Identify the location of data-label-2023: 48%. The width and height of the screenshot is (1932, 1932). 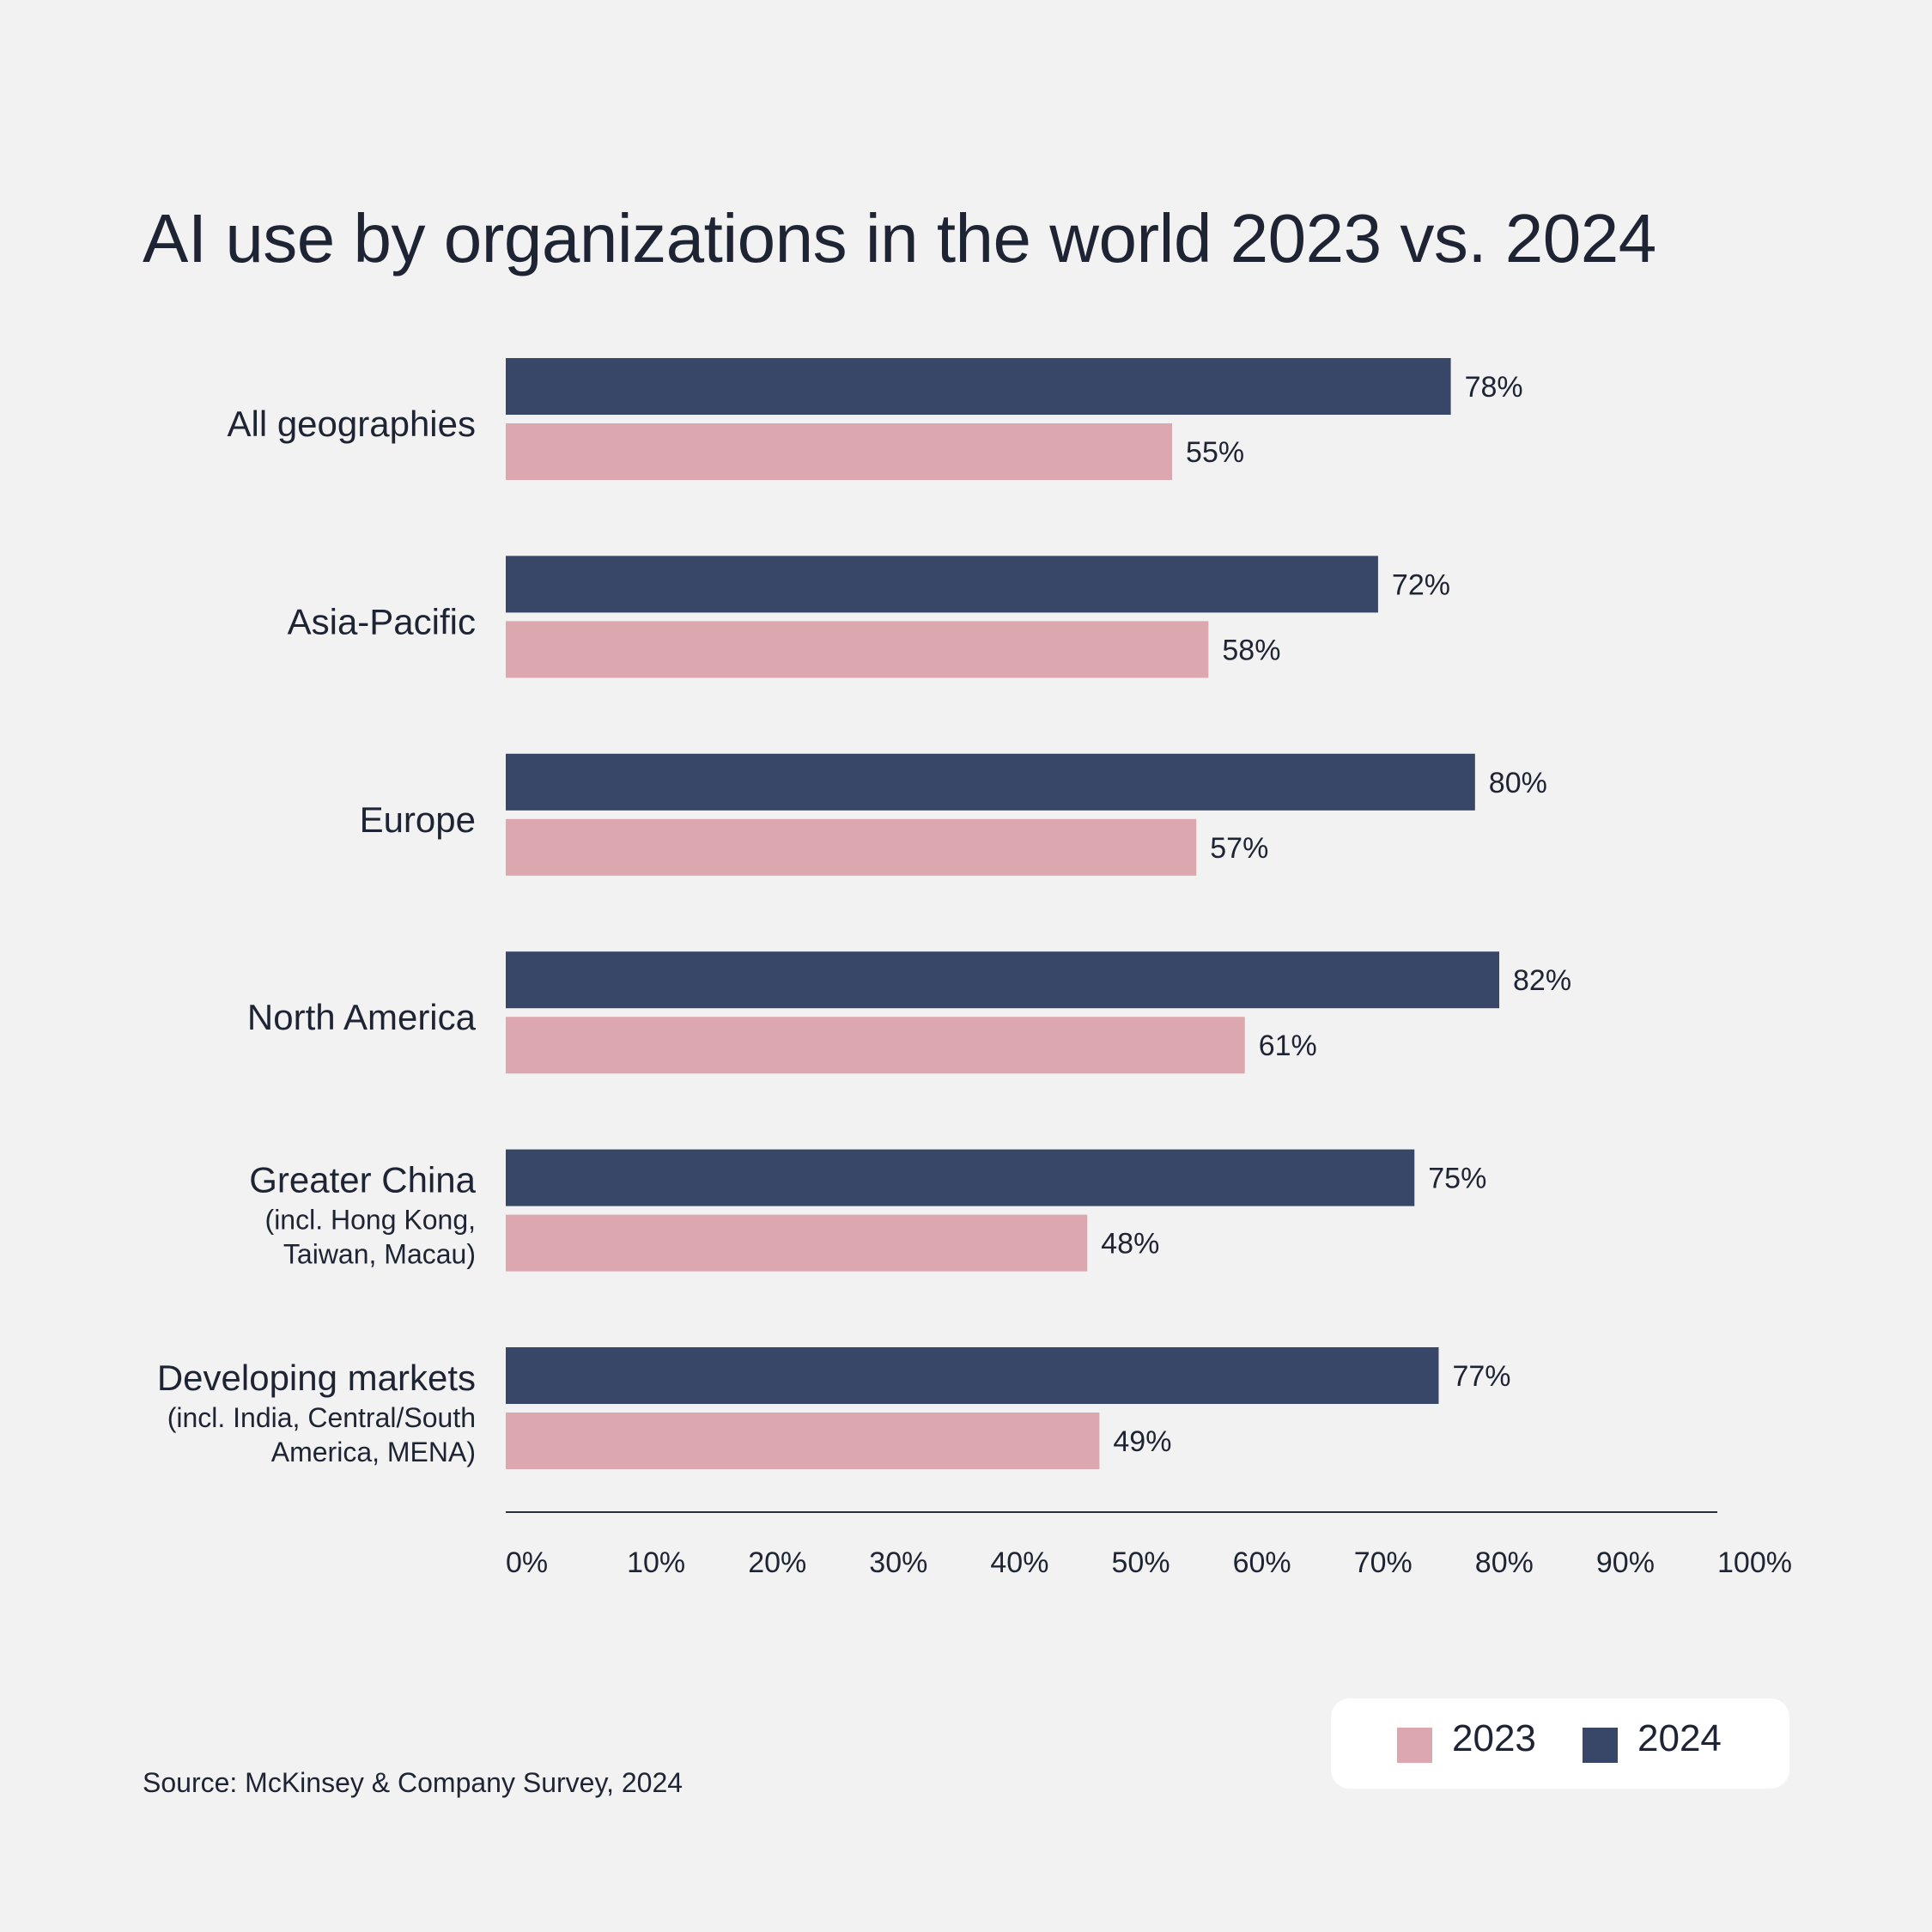
(1130, 1244).